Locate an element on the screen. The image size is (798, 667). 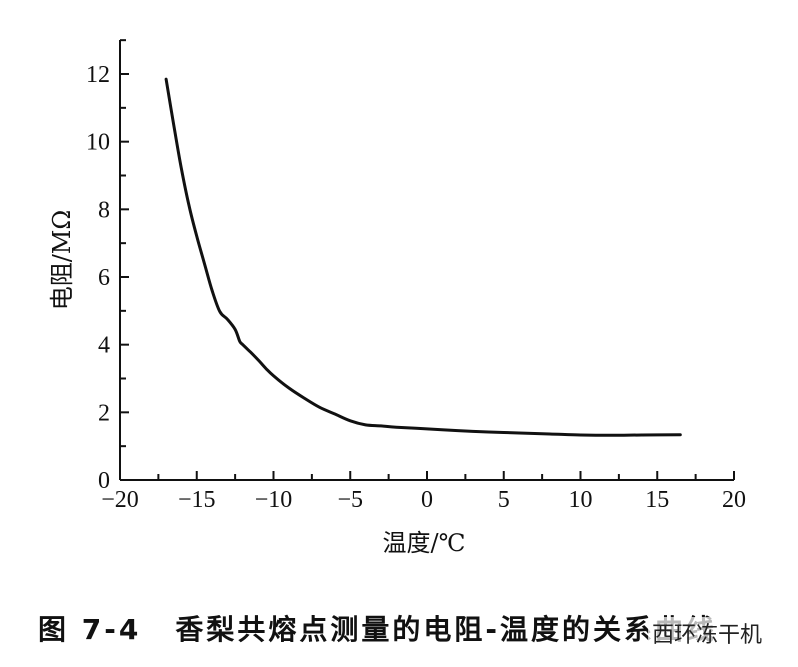
y-tick-label: 8 is located at coordinates (104, 210).